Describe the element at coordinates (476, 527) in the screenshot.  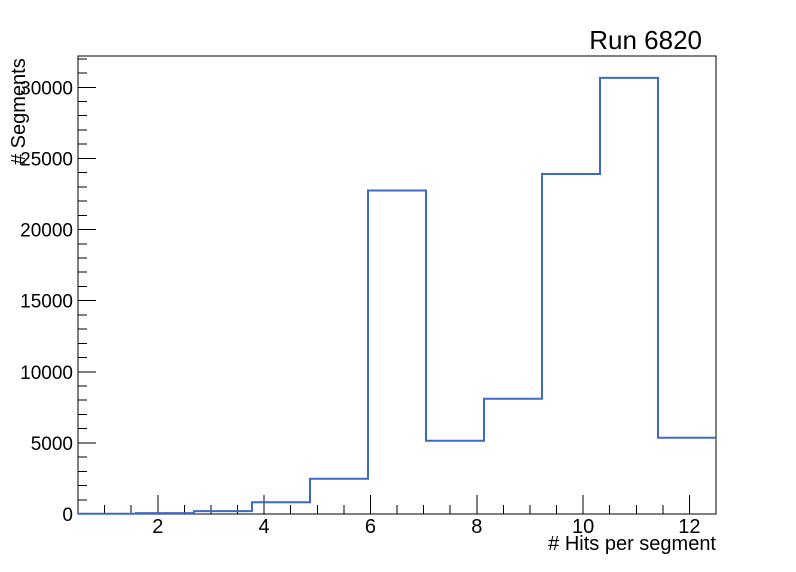
I see `x-tick-label: 8` at that location.